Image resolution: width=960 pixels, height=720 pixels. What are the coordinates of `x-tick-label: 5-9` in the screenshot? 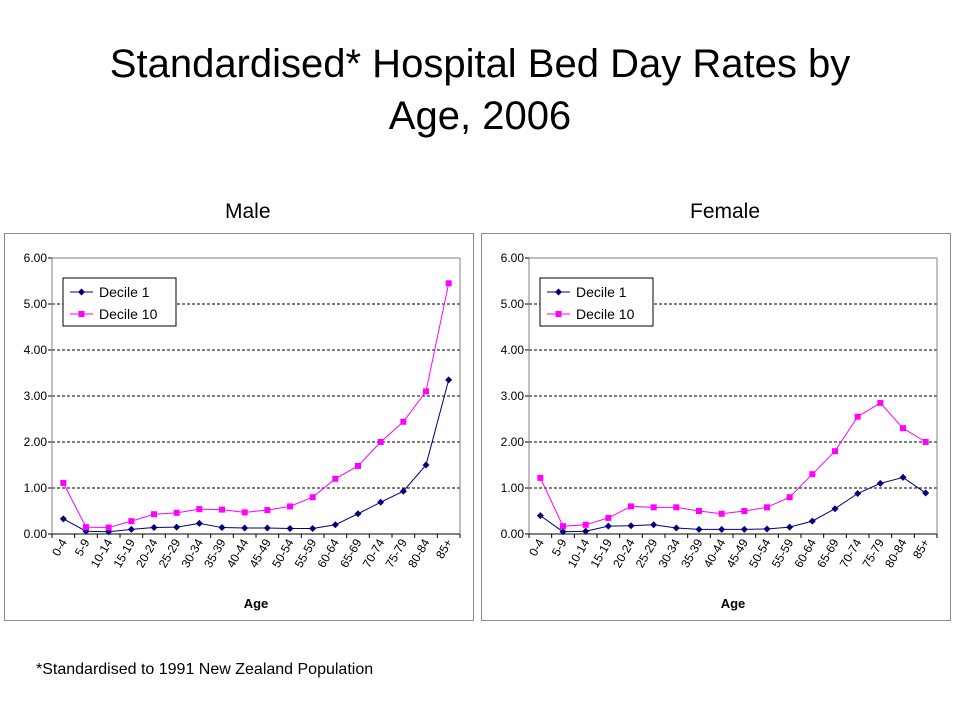 It's located at (82, 547).